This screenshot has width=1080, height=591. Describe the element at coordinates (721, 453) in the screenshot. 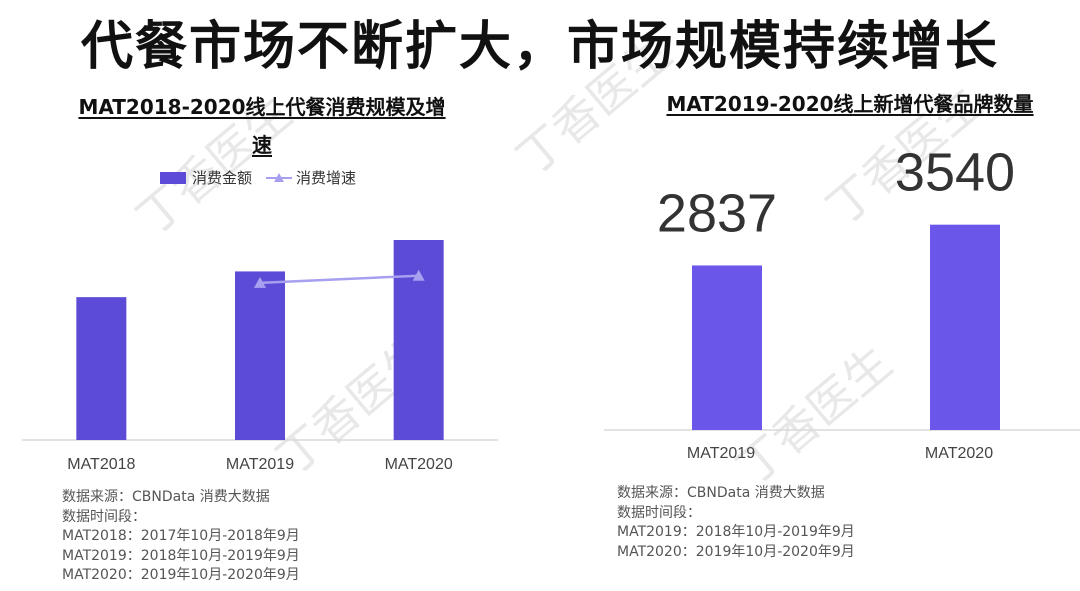

I see `right-x-tick-label: MAT2019` at that location.